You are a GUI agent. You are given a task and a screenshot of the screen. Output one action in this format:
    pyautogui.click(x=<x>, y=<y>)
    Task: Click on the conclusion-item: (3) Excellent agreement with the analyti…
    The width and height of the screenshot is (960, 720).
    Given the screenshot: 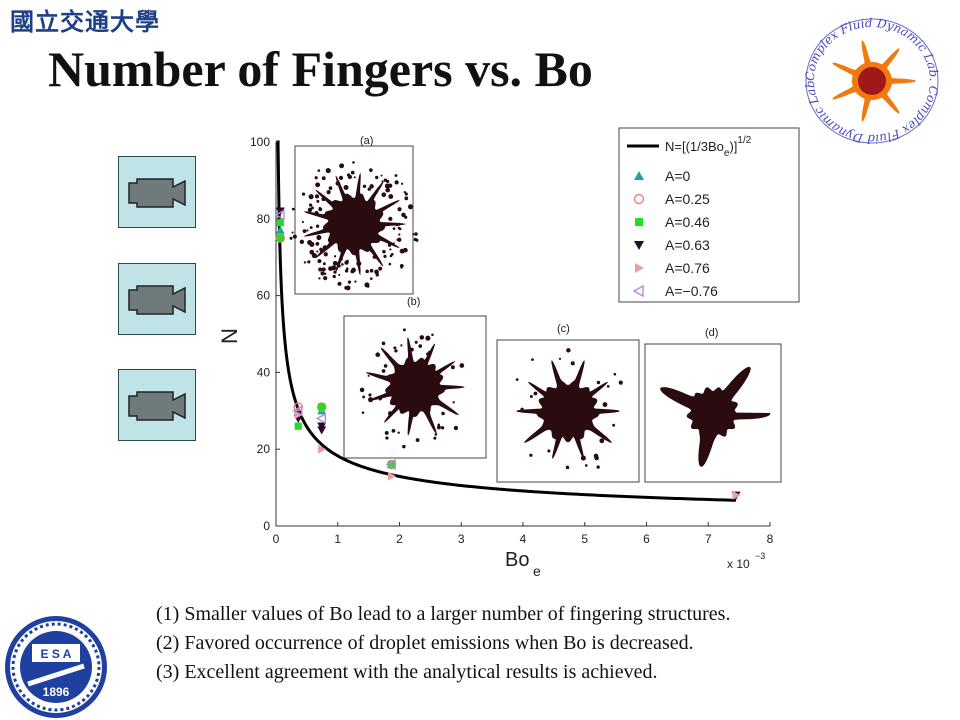 What is the action you would take?
    pyautogui.click(x=407, y=672)
    